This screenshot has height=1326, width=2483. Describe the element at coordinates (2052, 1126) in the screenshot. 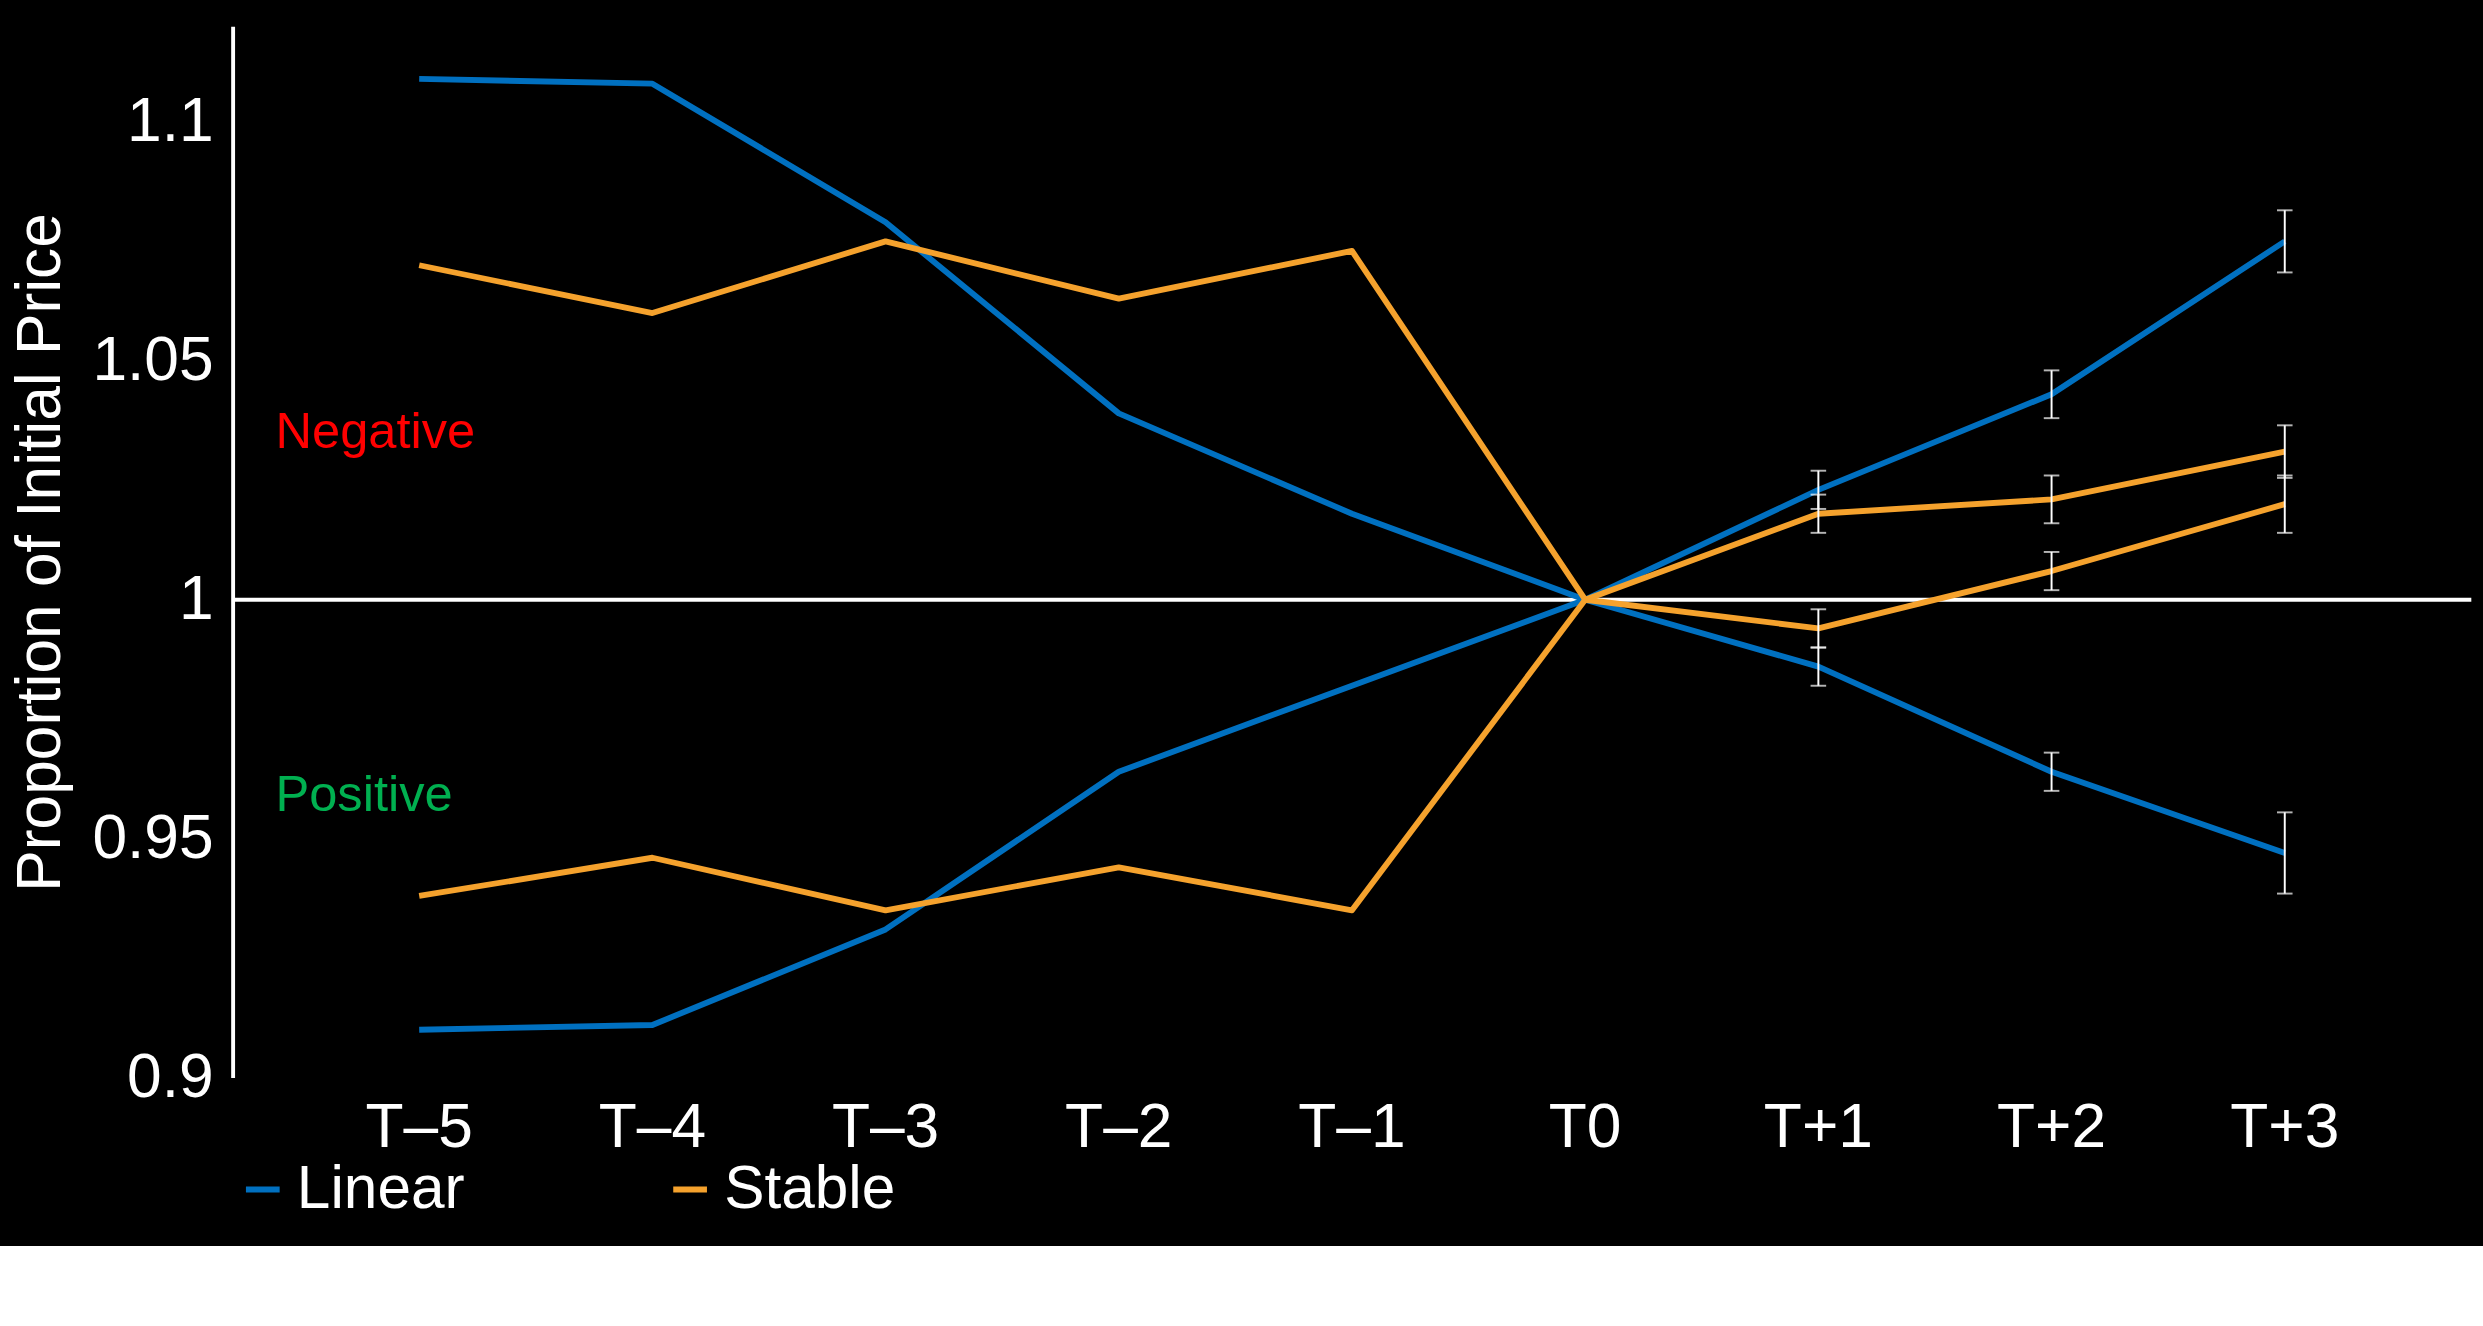

I see `x-tick-label: T+2` at that location.